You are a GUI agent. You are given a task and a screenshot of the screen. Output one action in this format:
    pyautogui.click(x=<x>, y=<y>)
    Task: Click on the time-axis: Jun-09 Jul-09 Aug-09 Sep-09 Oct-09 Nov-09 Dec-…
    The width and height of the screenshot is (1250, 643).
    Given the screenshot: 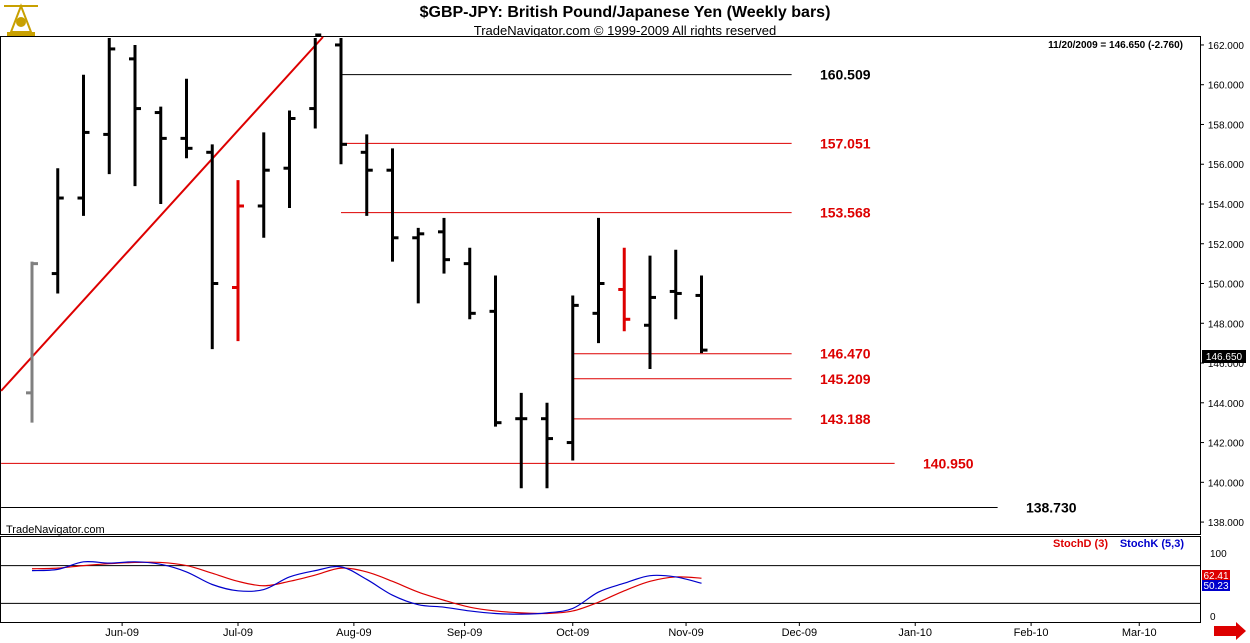 What is the action you would take?
    pyautogui.click(x=631, y=630)
    